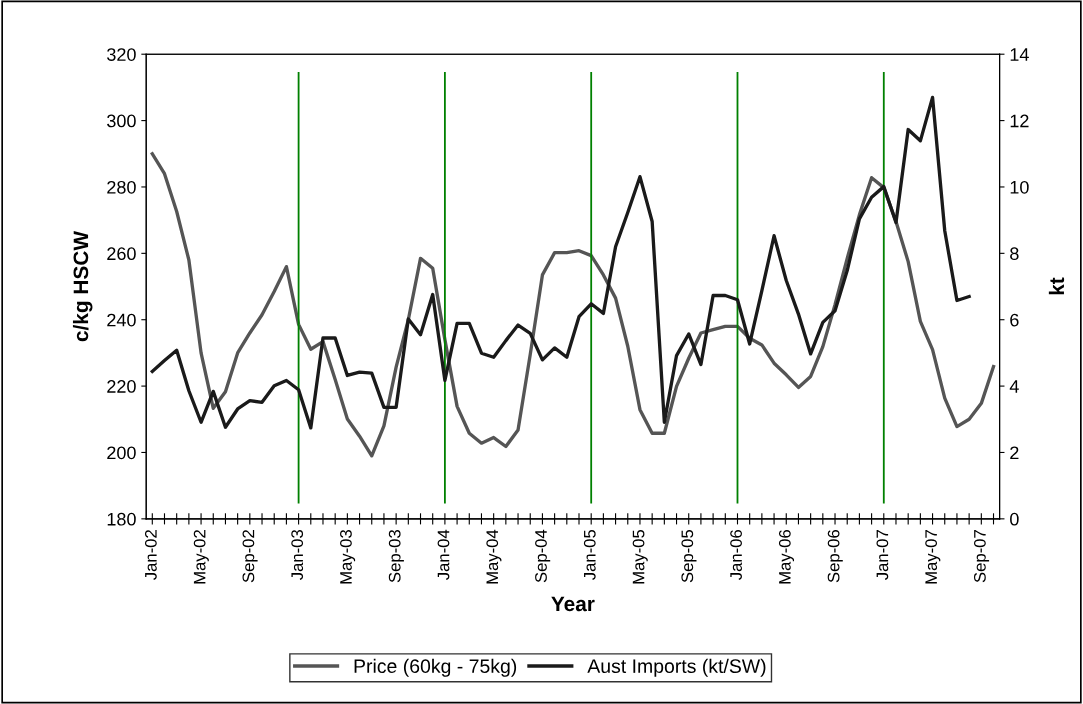 The image size is (1083, 704). What do you see at coordinates (1019, 121) in the screenshot?
I see `y2-tick-label: 12` at bounding box center [1019, 121].